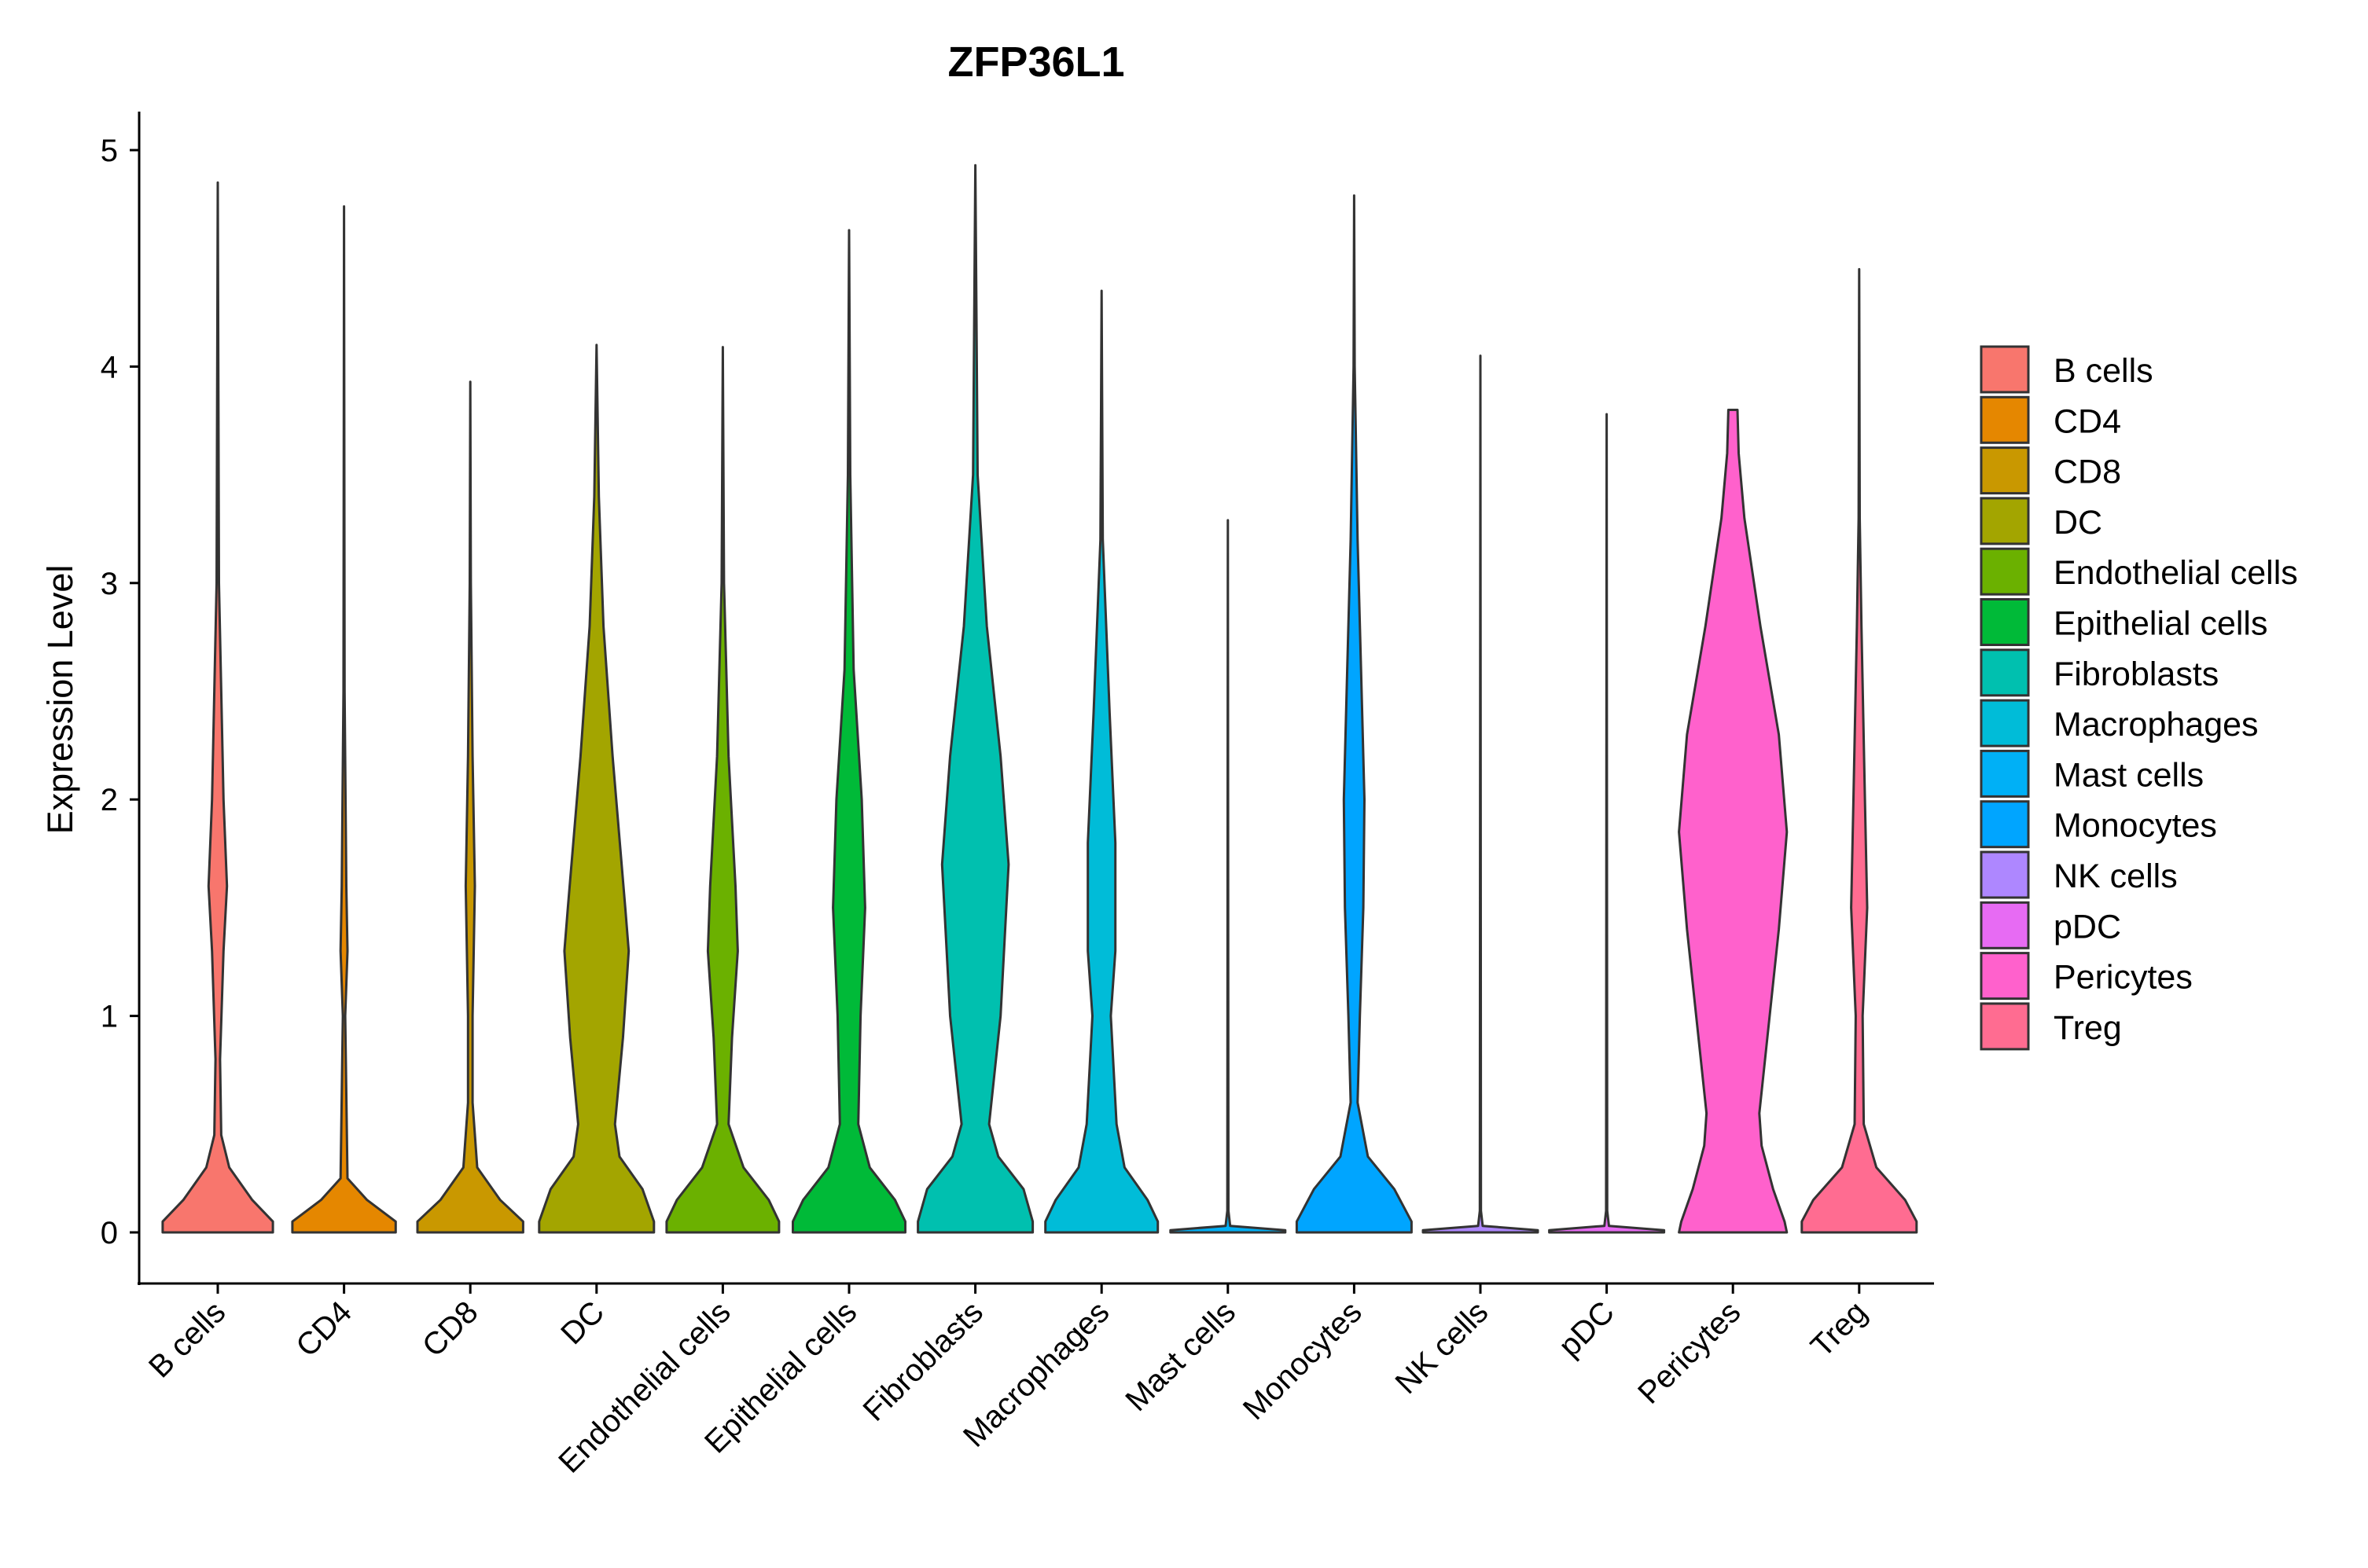 Image resolution: width=2368 pixels, height=1568 pixels. I want to click on legend-label: pDC, so click(2087, 927).